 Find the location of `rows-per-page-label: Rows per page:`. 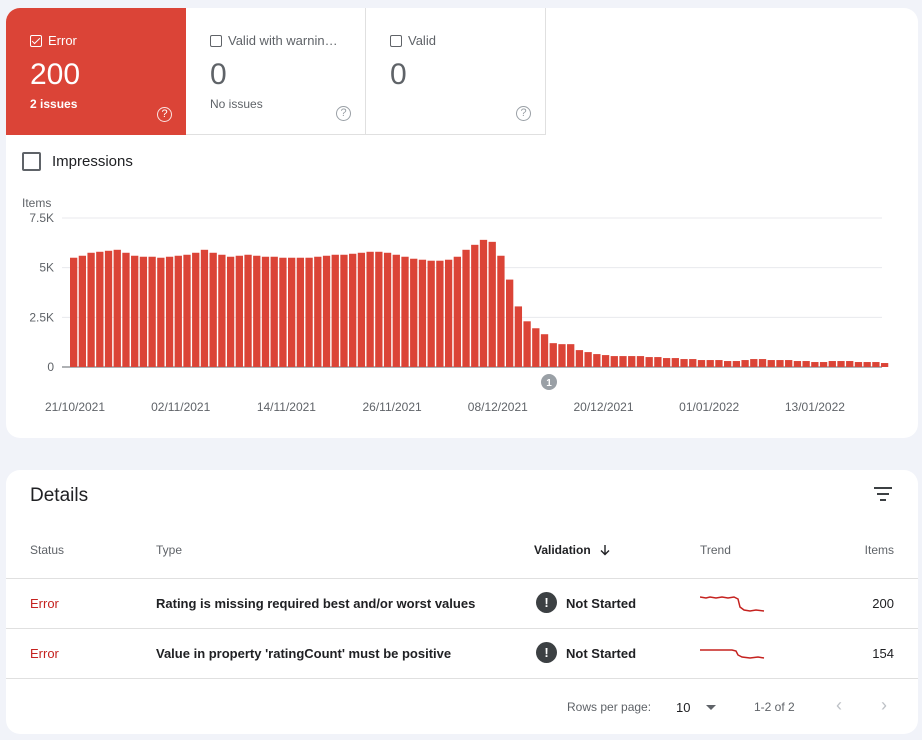

rows-per-page-label: Rows per page: is located at coordinates (609, 707).